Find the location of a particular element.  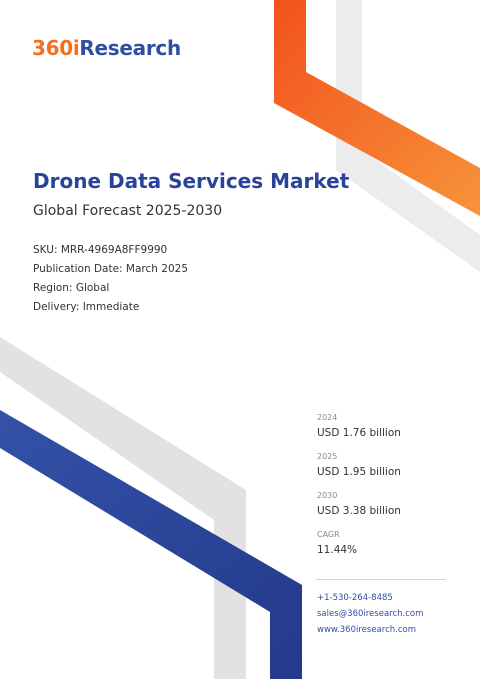

publication-date-text: Publication Date: March 2025 is located at coordinates (110, 269).